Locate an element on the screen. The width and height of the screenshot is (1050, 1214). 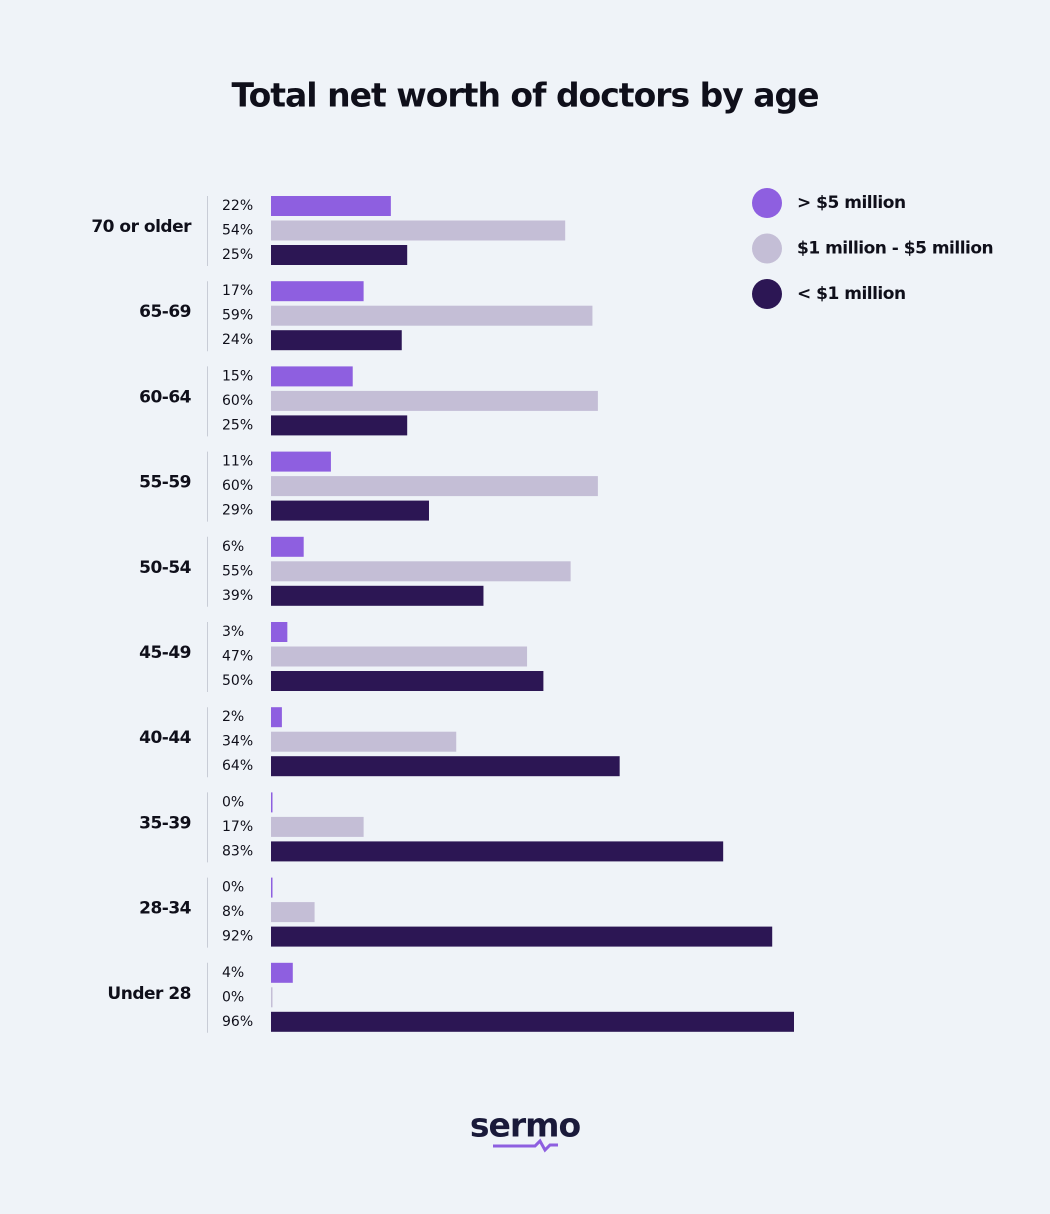
value-label: 6% is located at coordinates (233, 547).